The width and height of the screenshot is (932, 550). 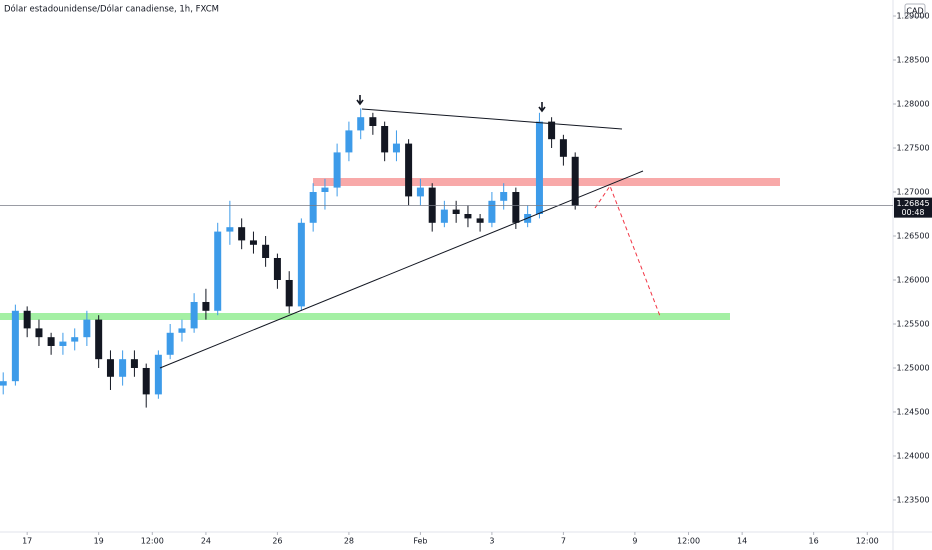 What do you see at coordinates (814, 541) in the screenshot?
I see `x-tick-label: 16` at bounding box center [814, 541].